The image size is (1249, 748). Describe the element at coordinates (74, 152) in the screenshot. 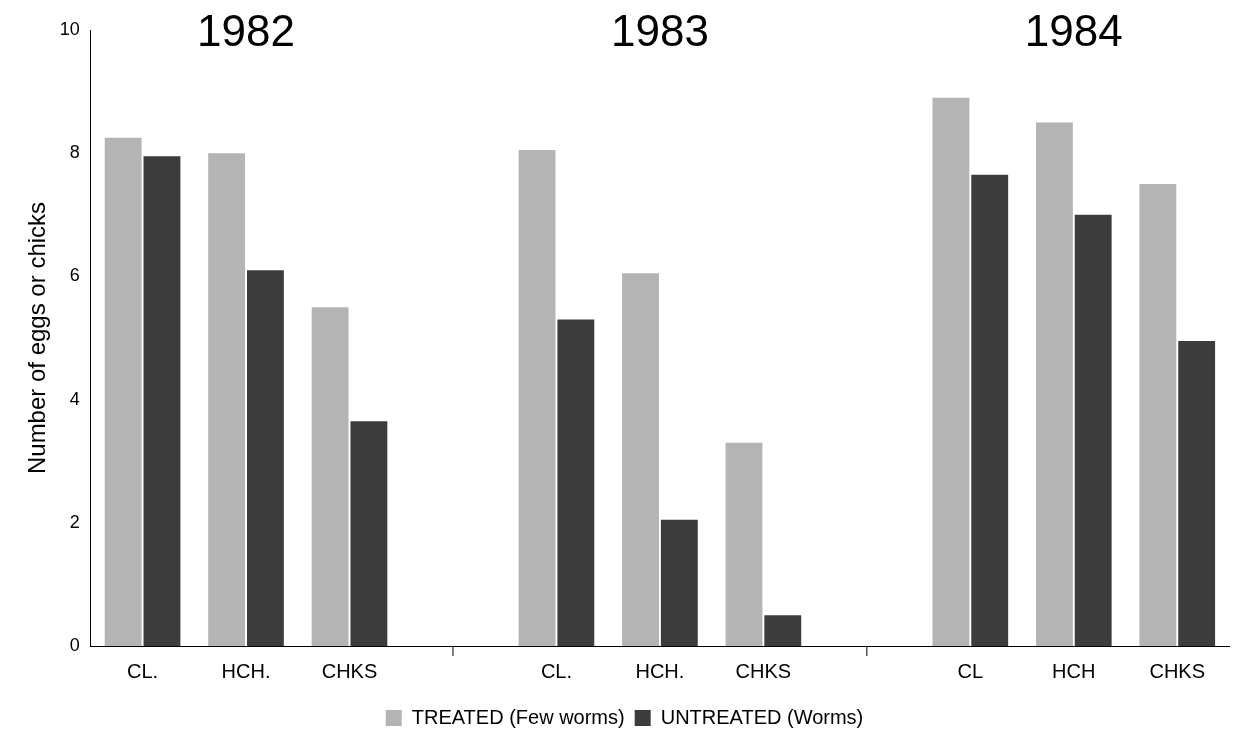

I see `y-tick-label: 8` at that location.